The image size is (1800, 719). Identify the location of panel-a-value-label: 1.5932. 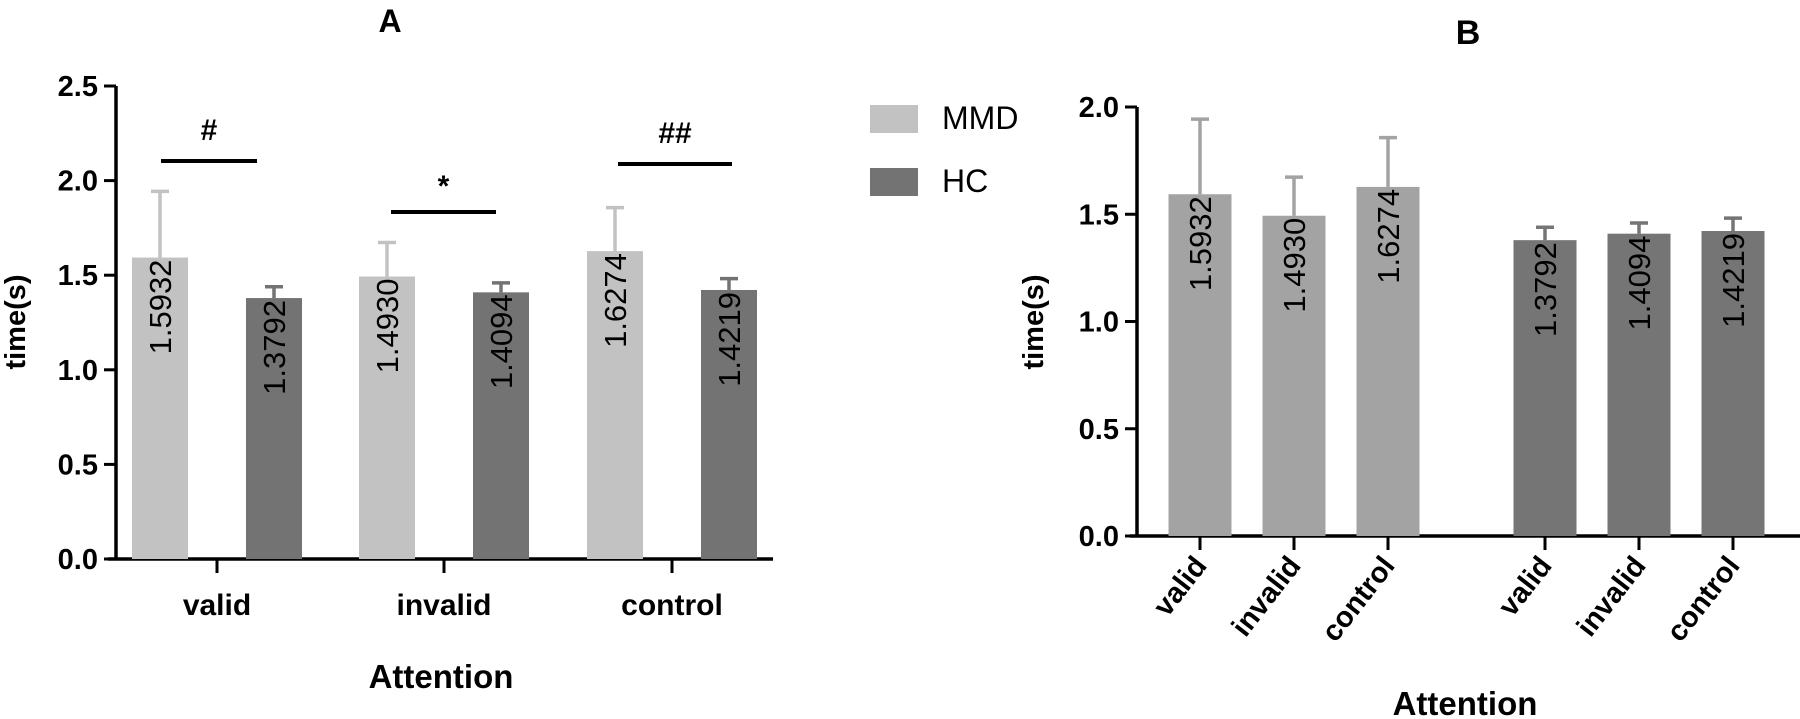
(160, 307).